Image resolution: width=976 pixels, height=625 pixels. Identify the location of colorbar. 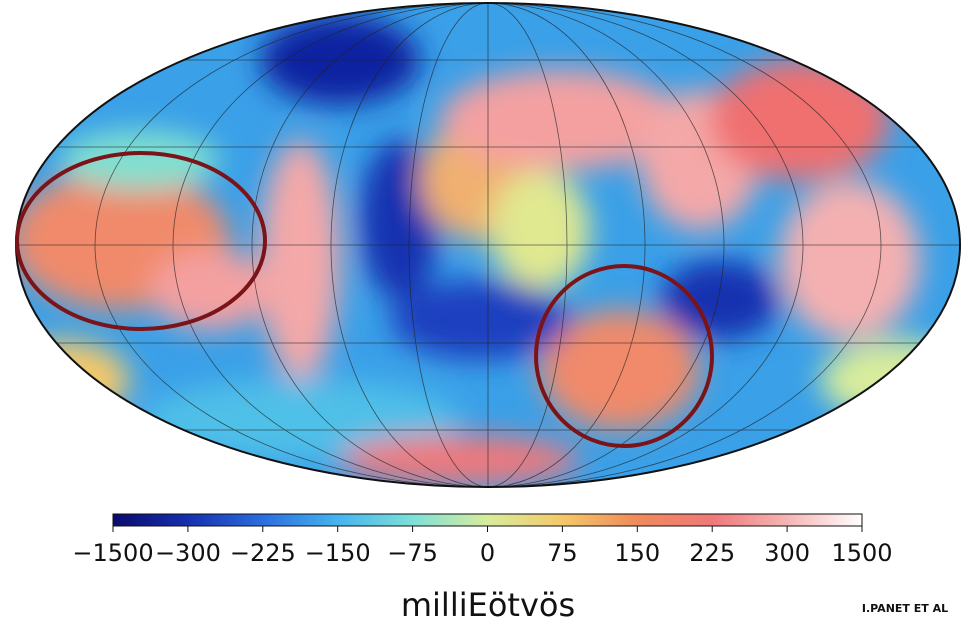
(487, 520).